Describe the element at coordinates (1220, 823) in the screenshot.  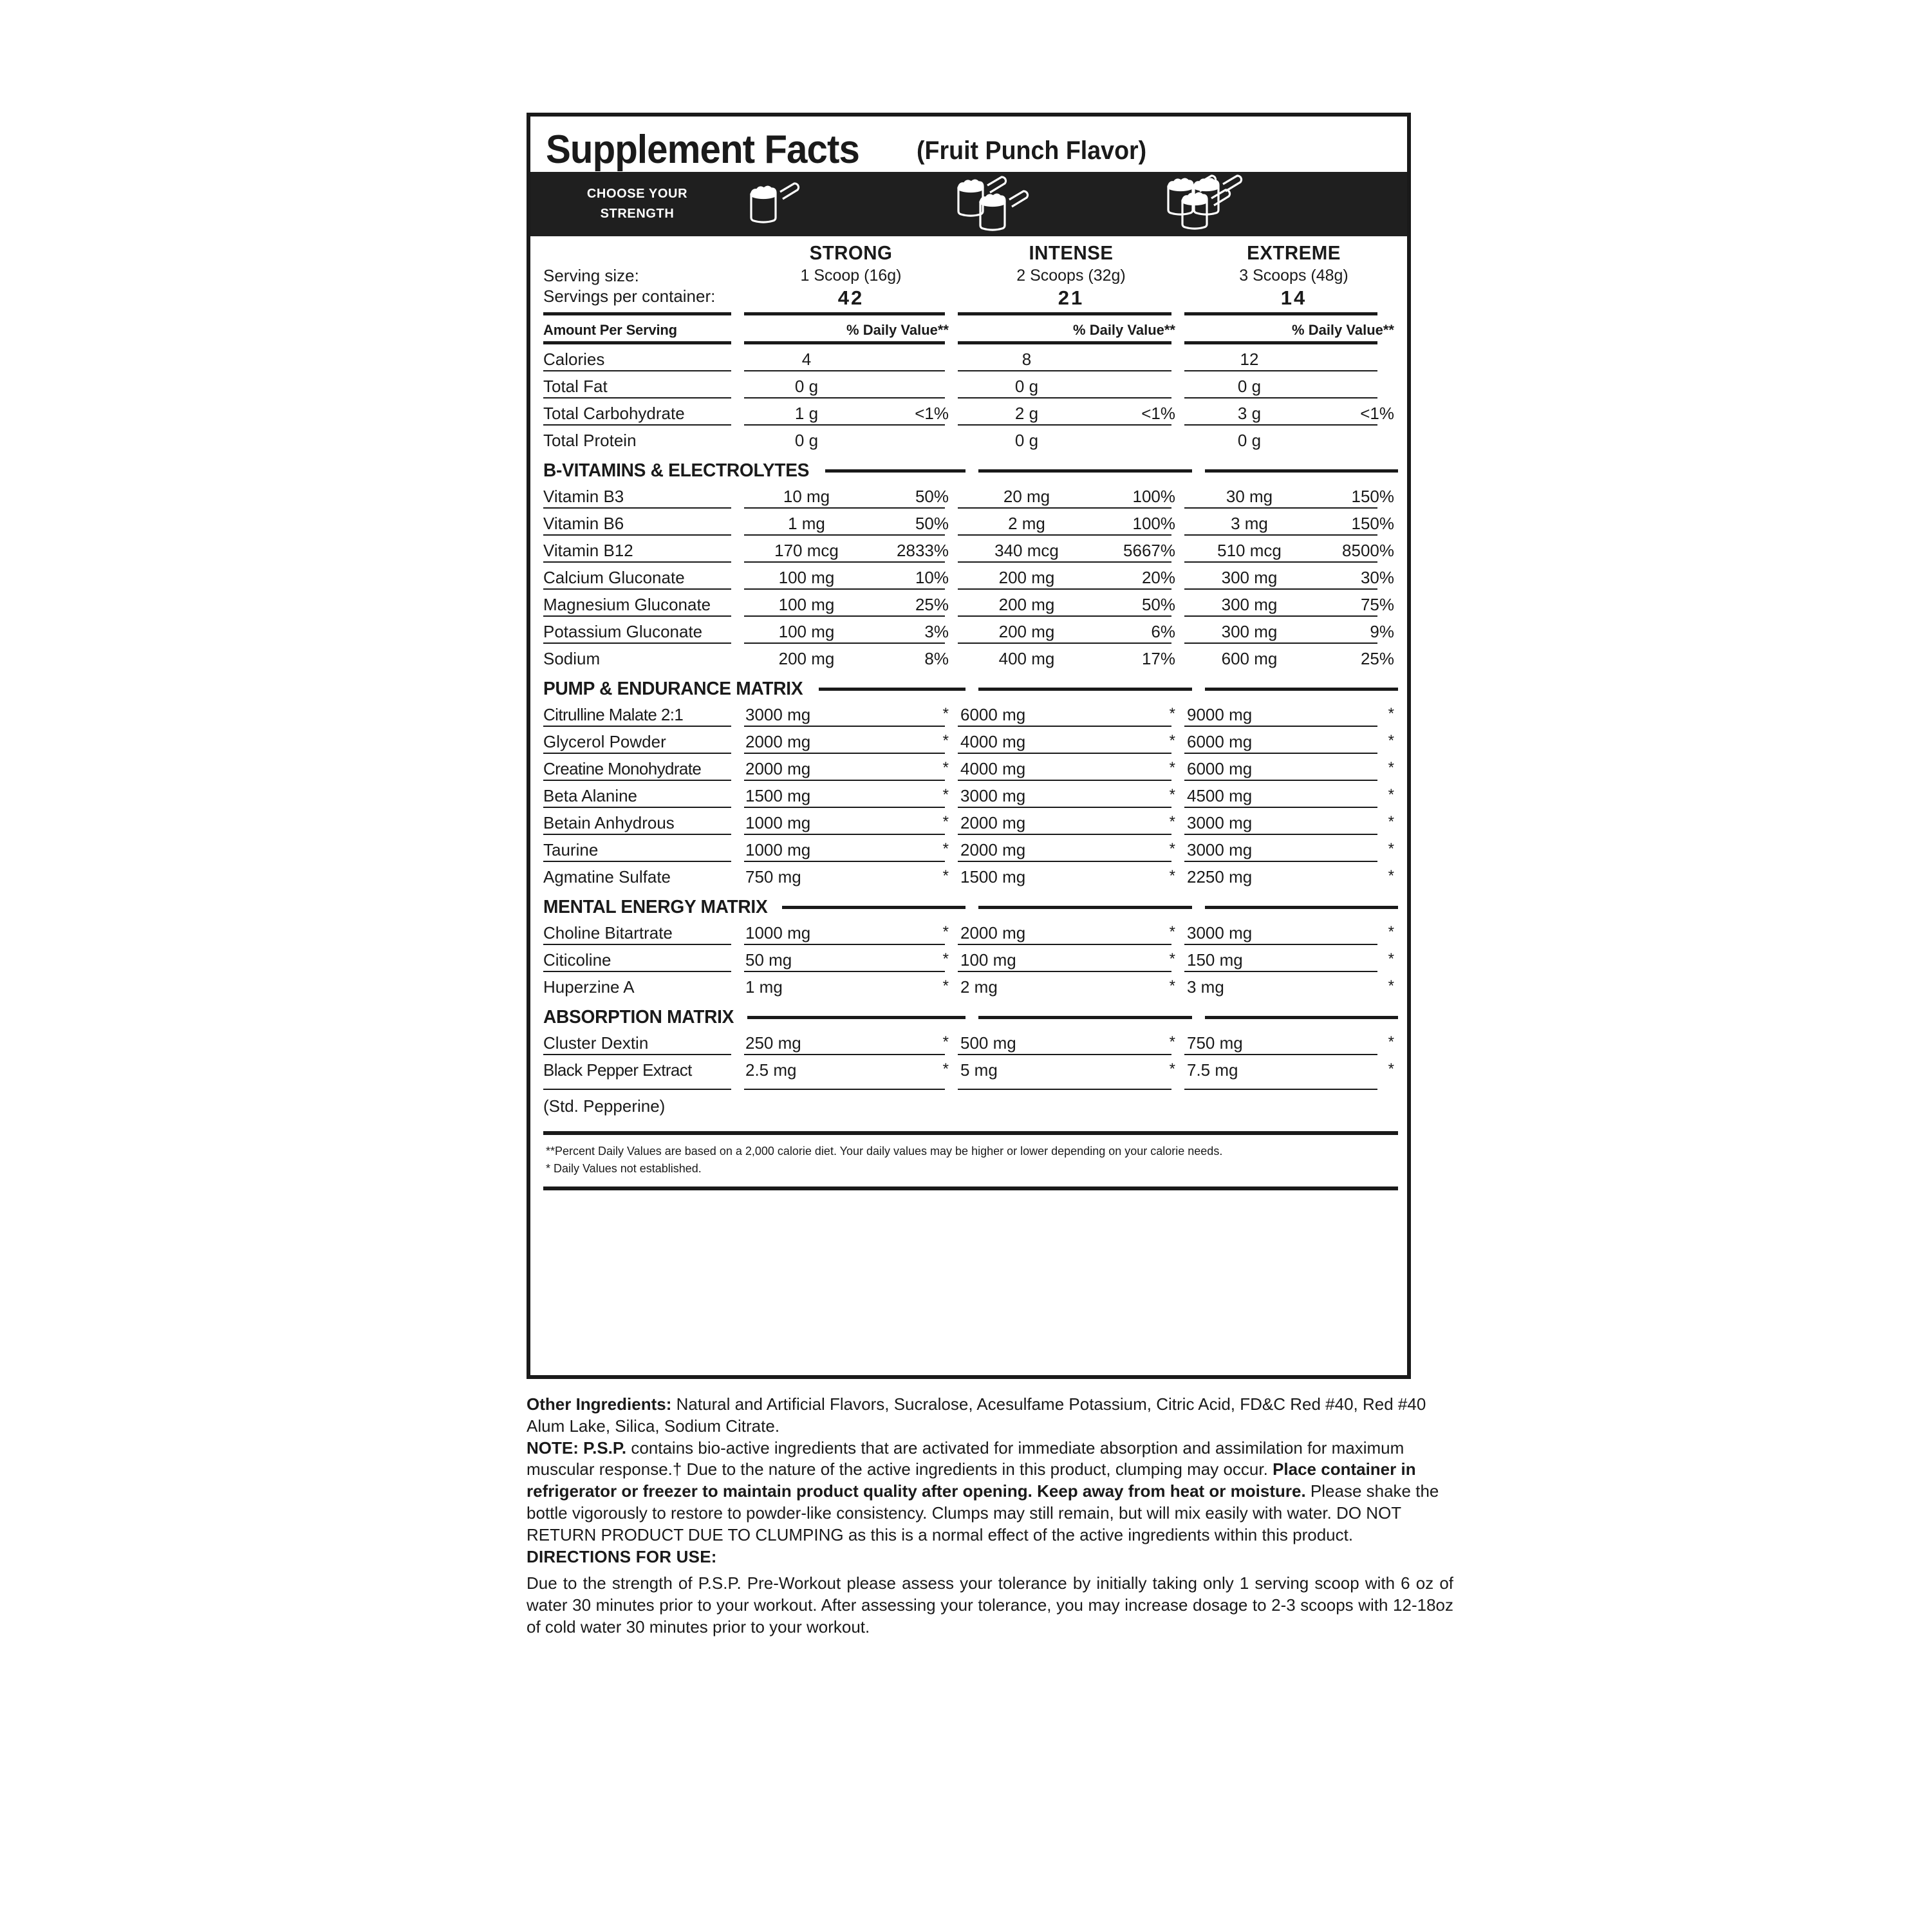
I see `row-amount: 3000 mg` at that location.